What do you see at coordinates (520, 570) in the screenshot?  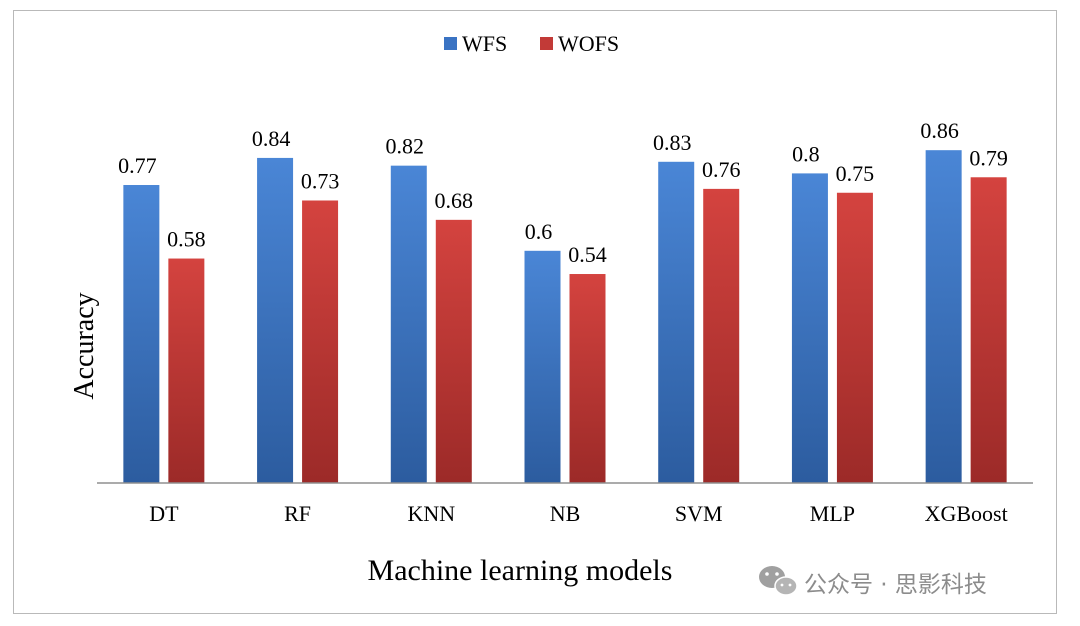 I see `x-axis-title: Machine learning models` at bounding box center [520, 570].